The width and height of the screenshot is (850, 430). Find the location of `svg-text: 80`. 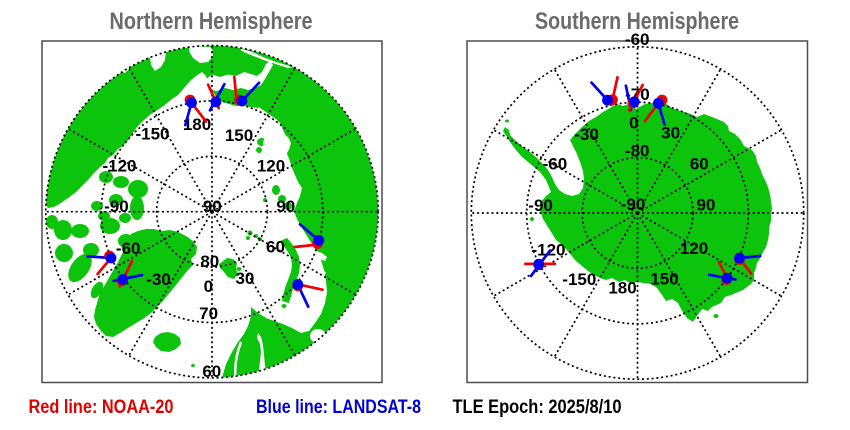

svg-text: 80 is located at coordinates (209, 261).